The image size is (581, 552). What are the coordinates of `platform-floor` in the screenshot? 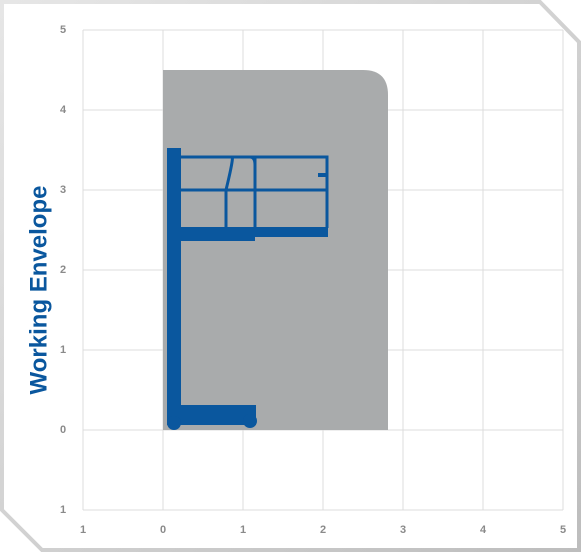 It's located at (248, 232).